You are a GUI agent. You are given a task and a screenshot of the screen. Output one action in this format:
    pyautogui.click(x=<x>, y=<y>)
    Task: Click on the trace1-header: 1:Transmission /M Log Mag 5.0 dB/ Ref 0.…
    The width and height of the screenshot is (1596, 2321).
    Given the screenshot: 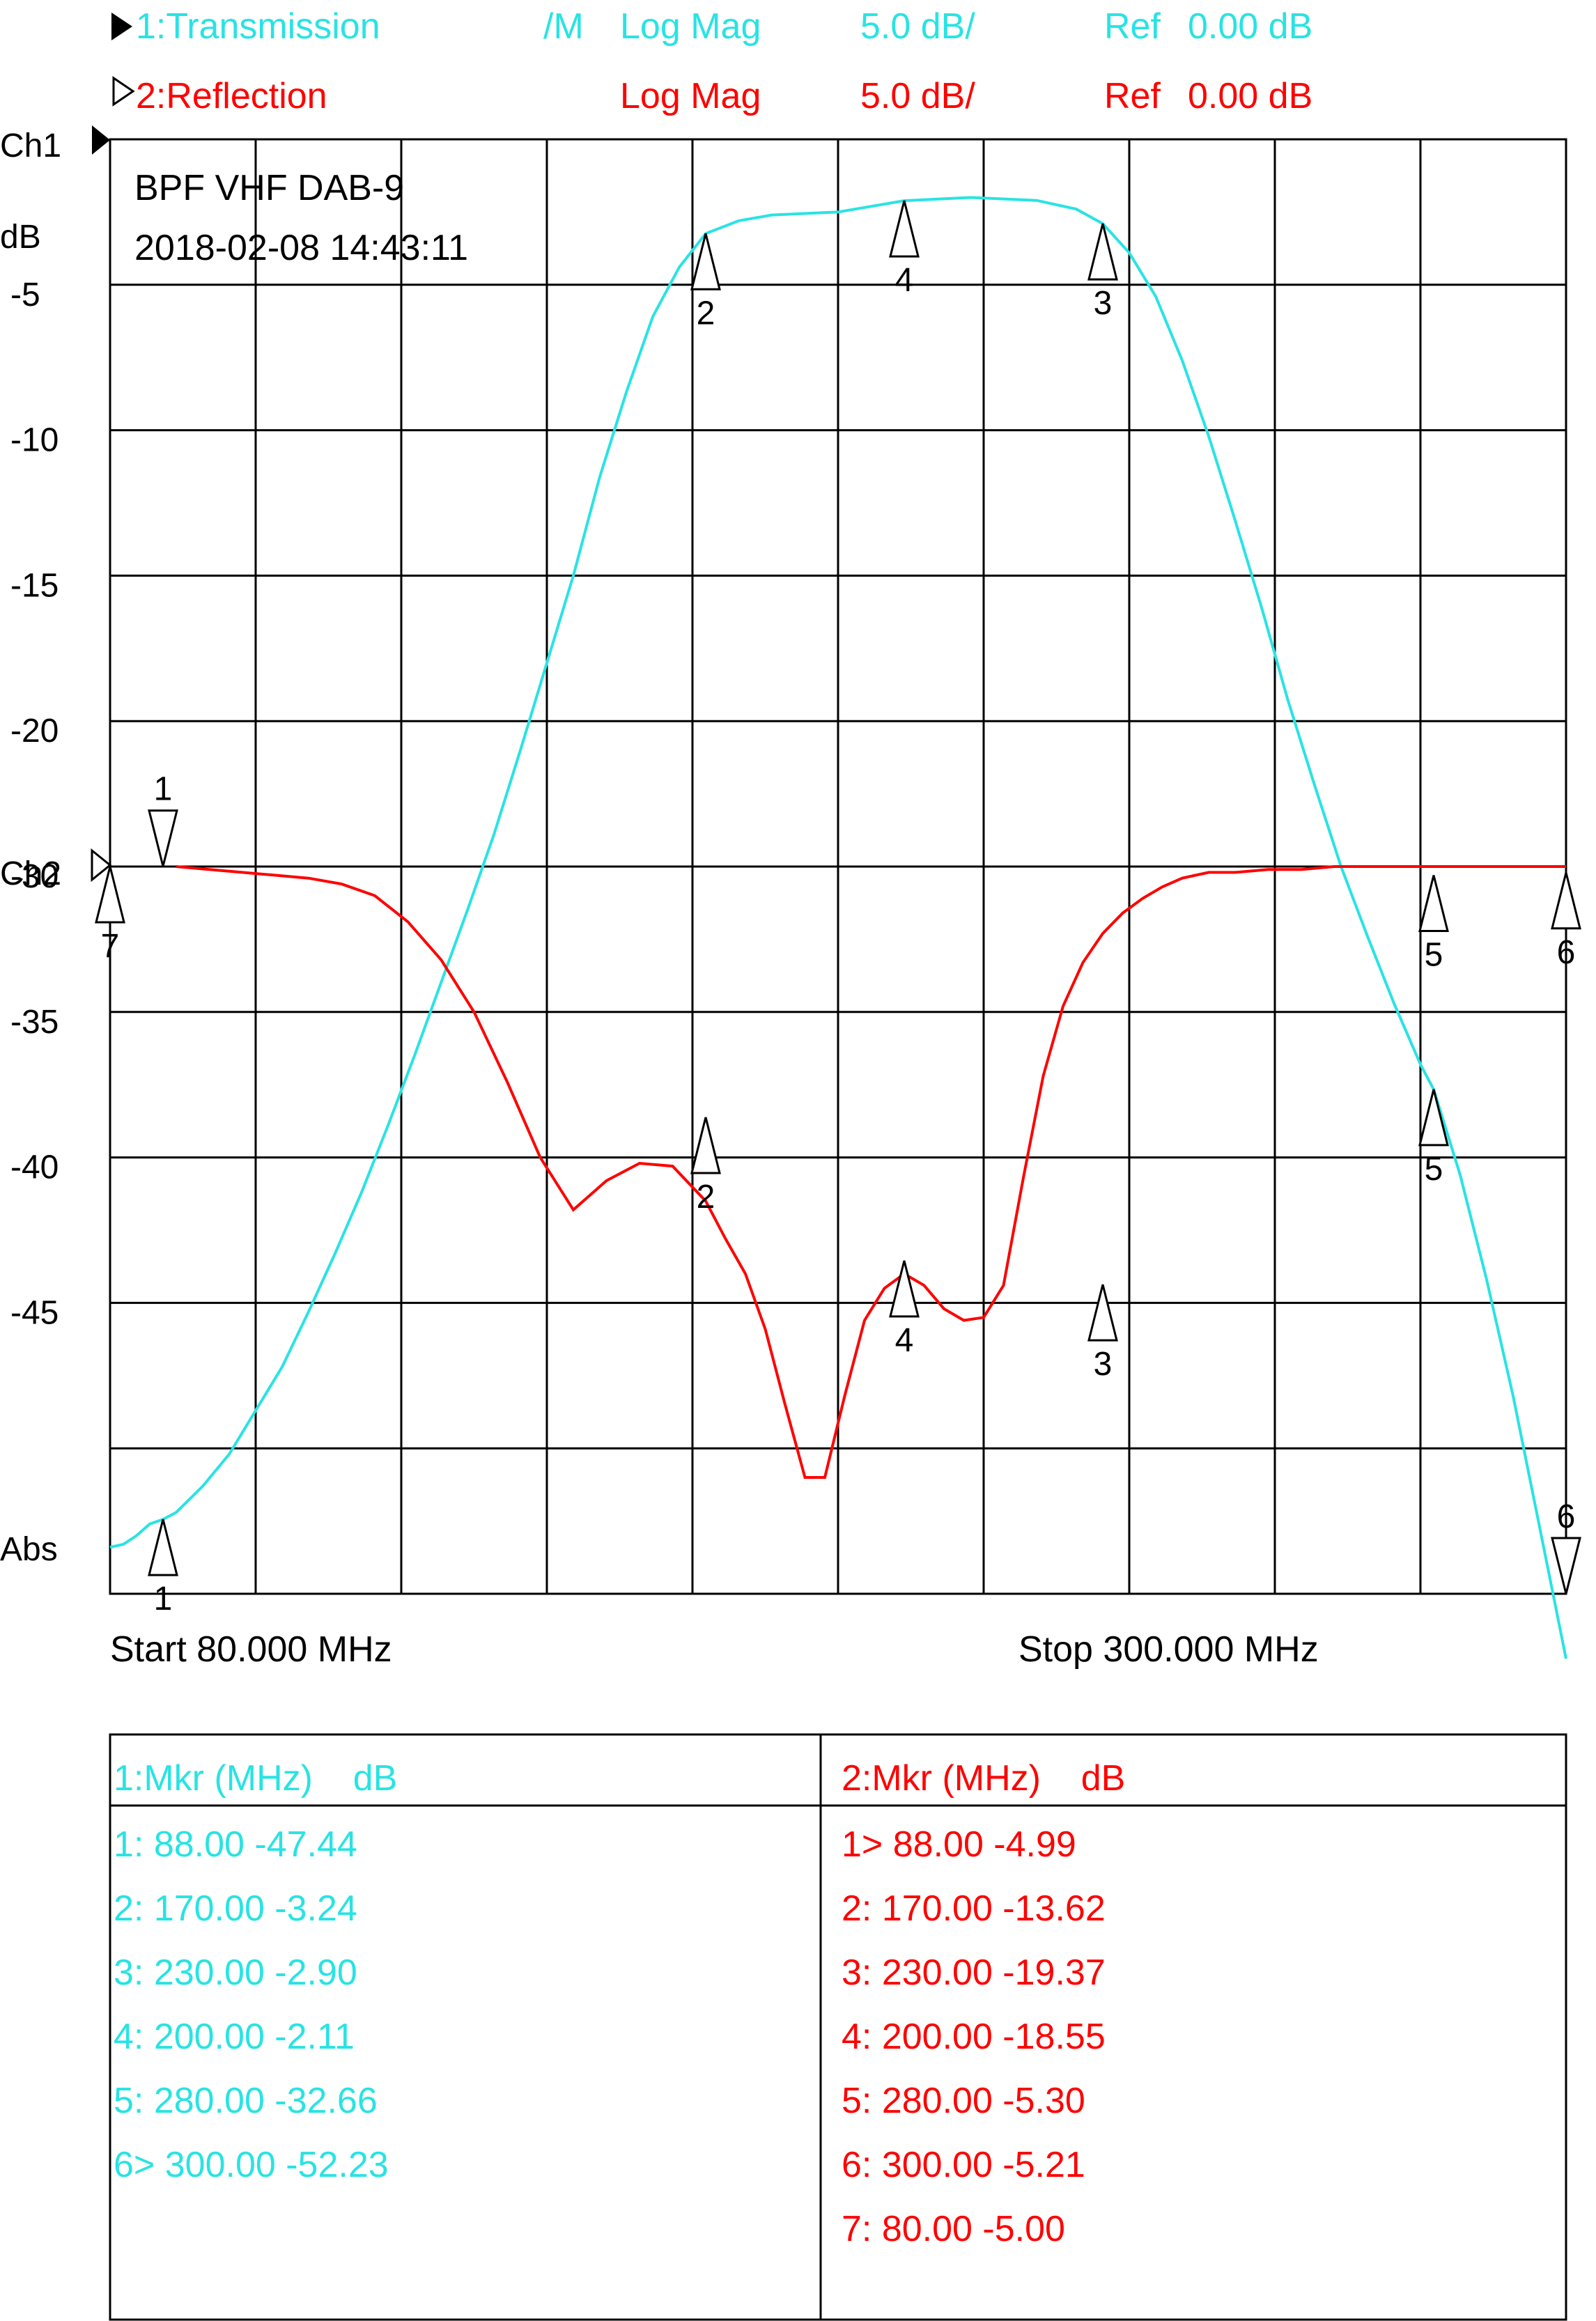 What is the action you would take?
    pyautogui.click(x=711, y=26)
    